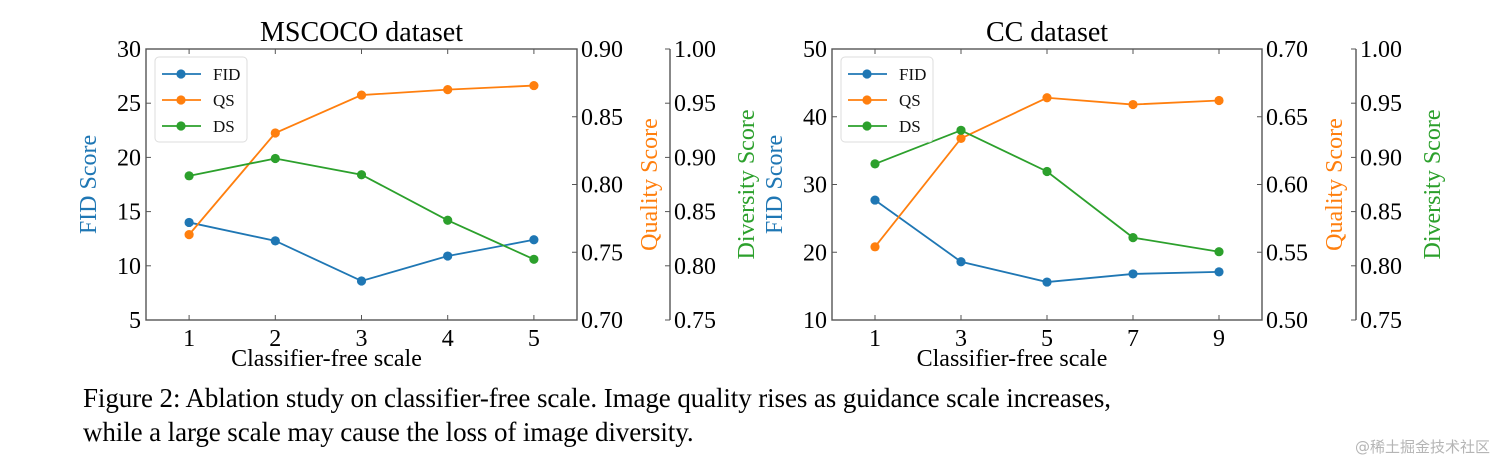  I want to click on chart2-quality-tick-label: 0.50, so click(1287, 321).